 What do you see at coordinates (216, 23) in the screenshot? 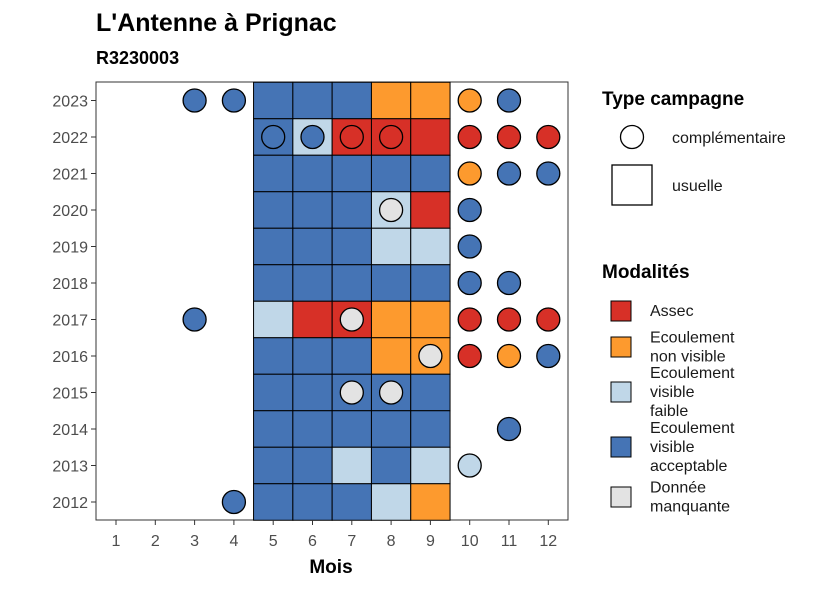
I see `chart-title: L'Antenne à Prignac` at bounding box center [216, 23].